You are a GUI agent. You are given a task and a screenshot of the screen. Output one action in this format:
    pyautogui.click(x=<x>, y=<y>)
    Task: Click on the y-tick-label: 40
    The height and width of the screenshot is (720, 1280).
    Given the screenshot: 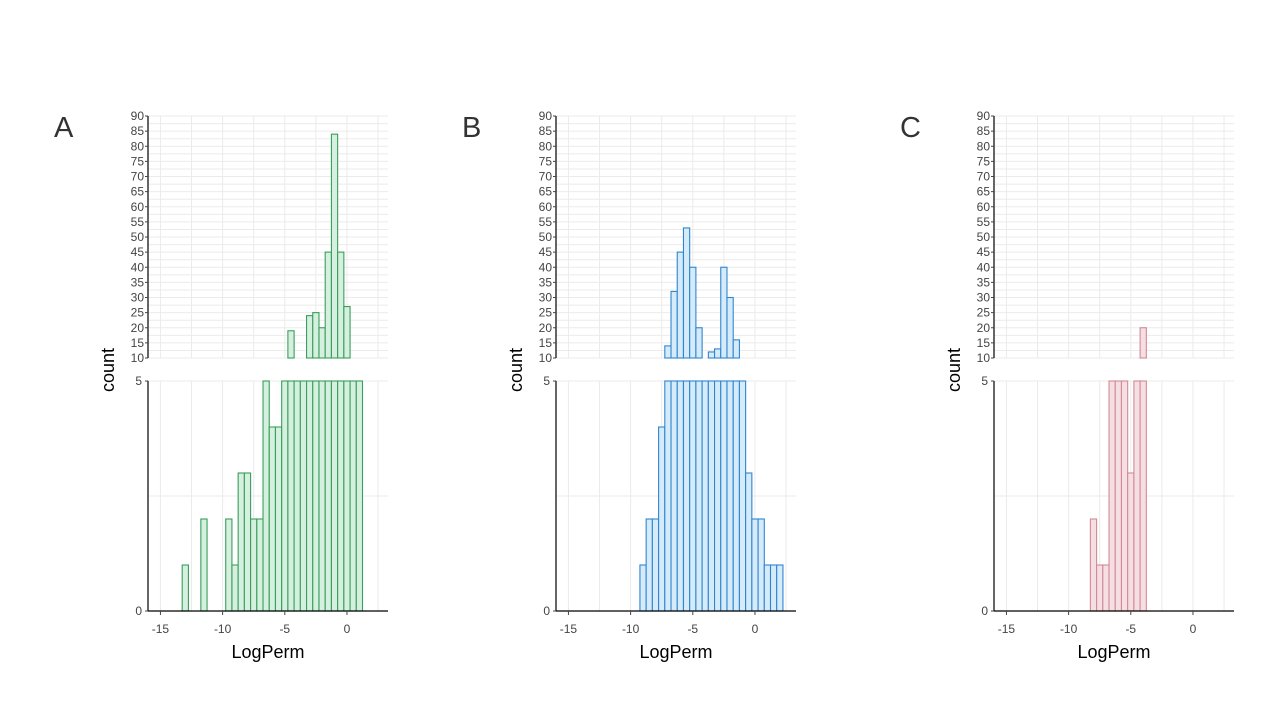 What is the action you would take?
    pyautogui.click(x=984, y=267)
    